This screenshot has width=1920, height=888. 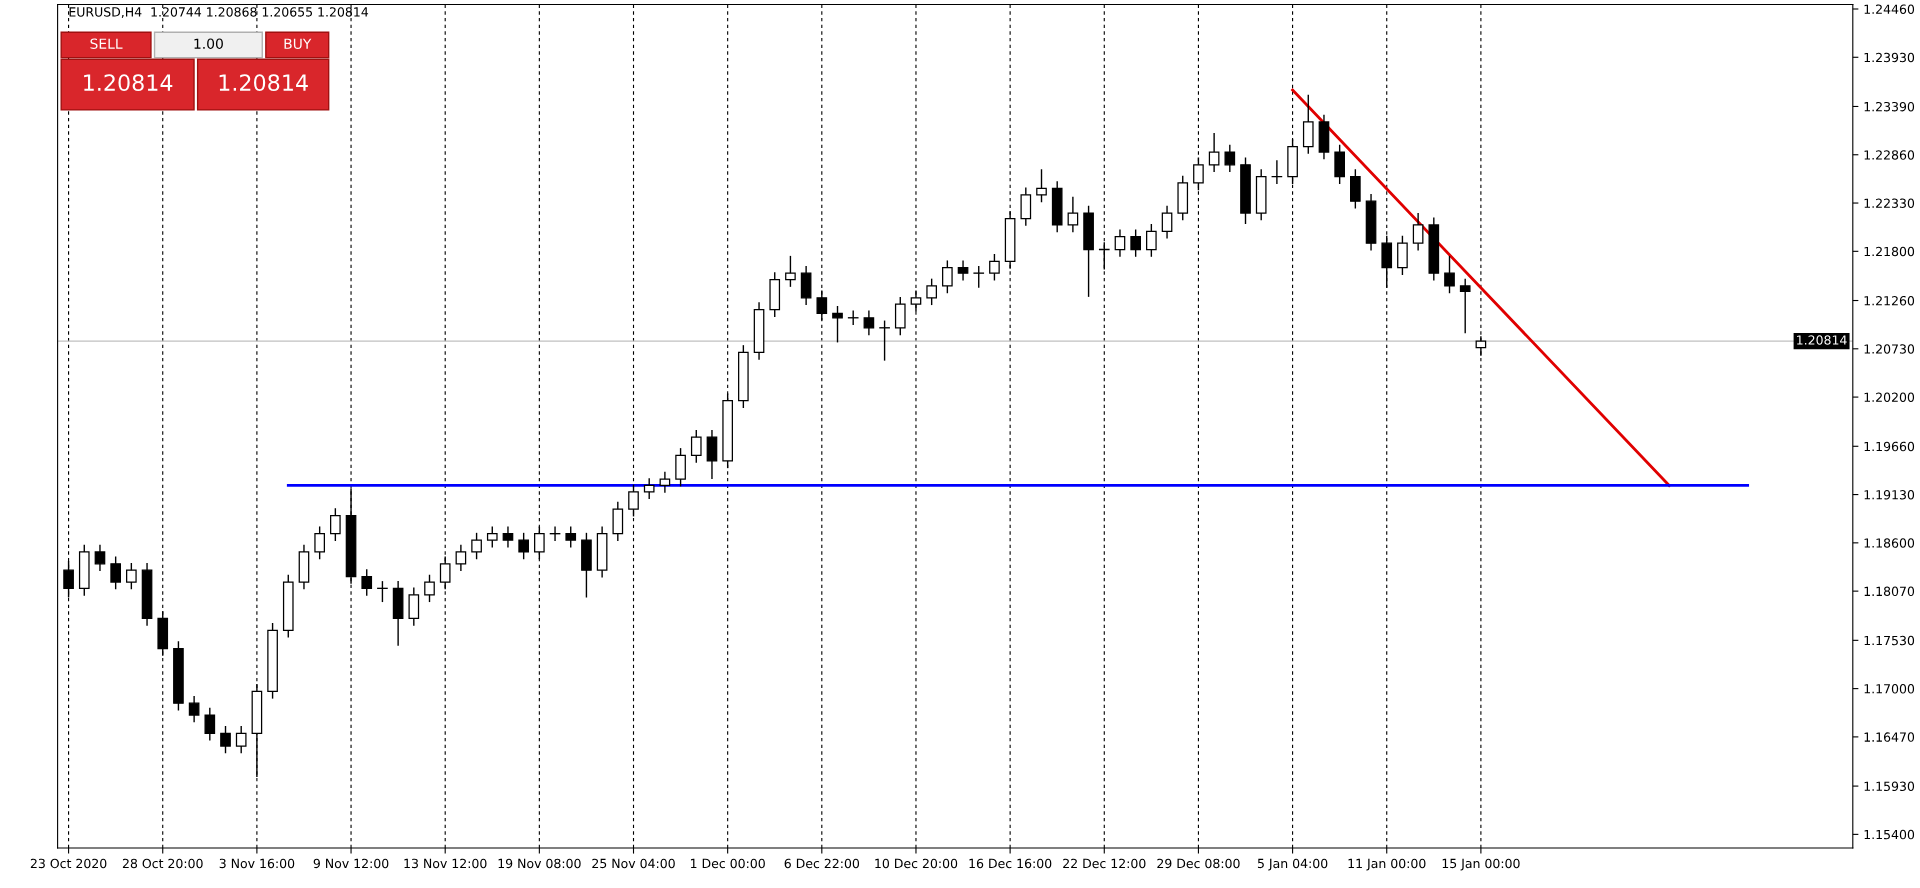 I want to click on y-tick-label: 1.24460, so click(x=1889, y=9).